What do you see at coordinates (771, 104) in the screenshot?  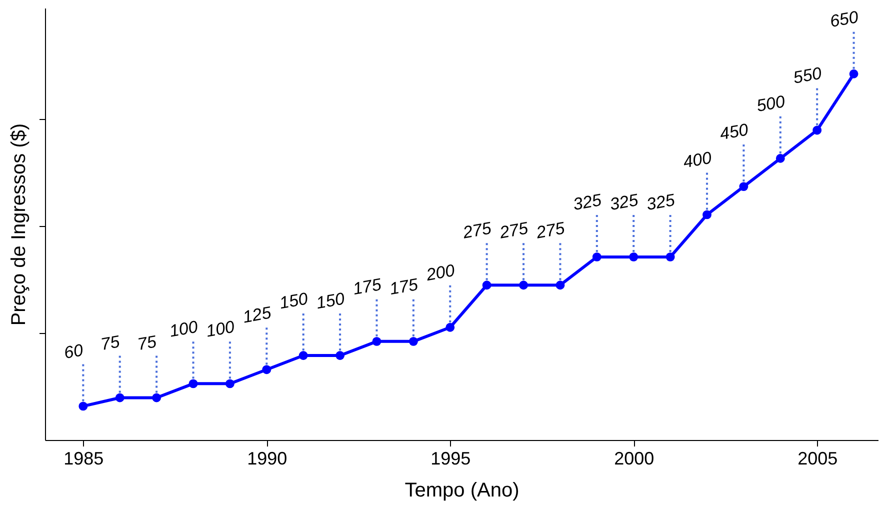 I see `data-label: 500` at bounding box center [771, 104].